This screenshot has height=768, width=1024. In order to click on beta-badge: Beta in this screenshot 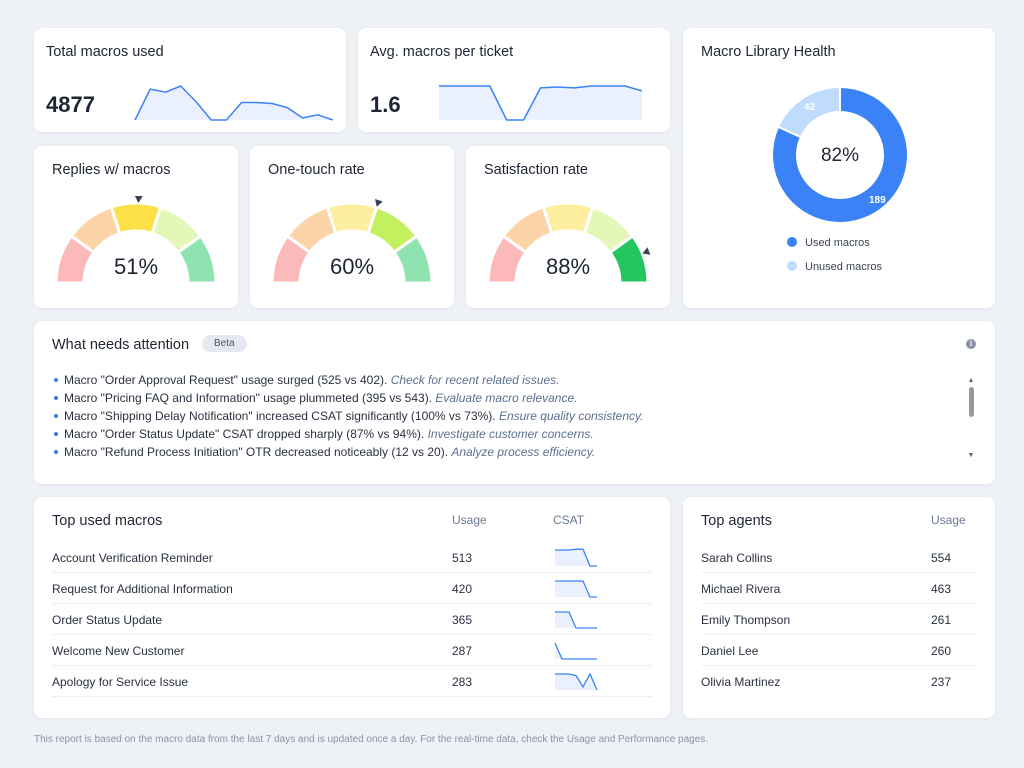, I will do `click(224, 343)`.